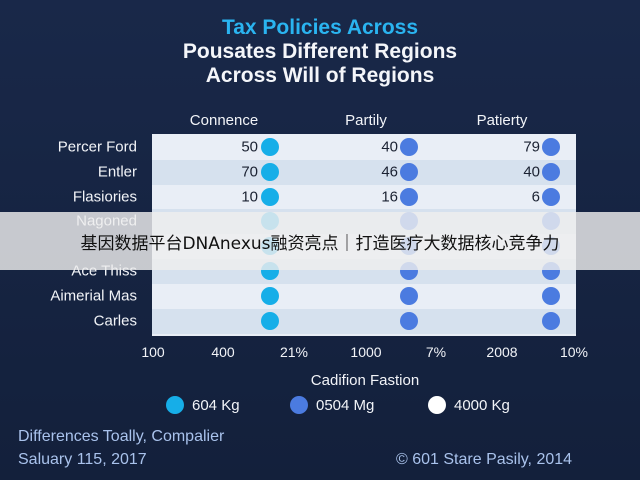  Describe the element at coordinates (320, 75) in the screenshot. I see `chart-title-line-3: Across Will of Regions` at that location.